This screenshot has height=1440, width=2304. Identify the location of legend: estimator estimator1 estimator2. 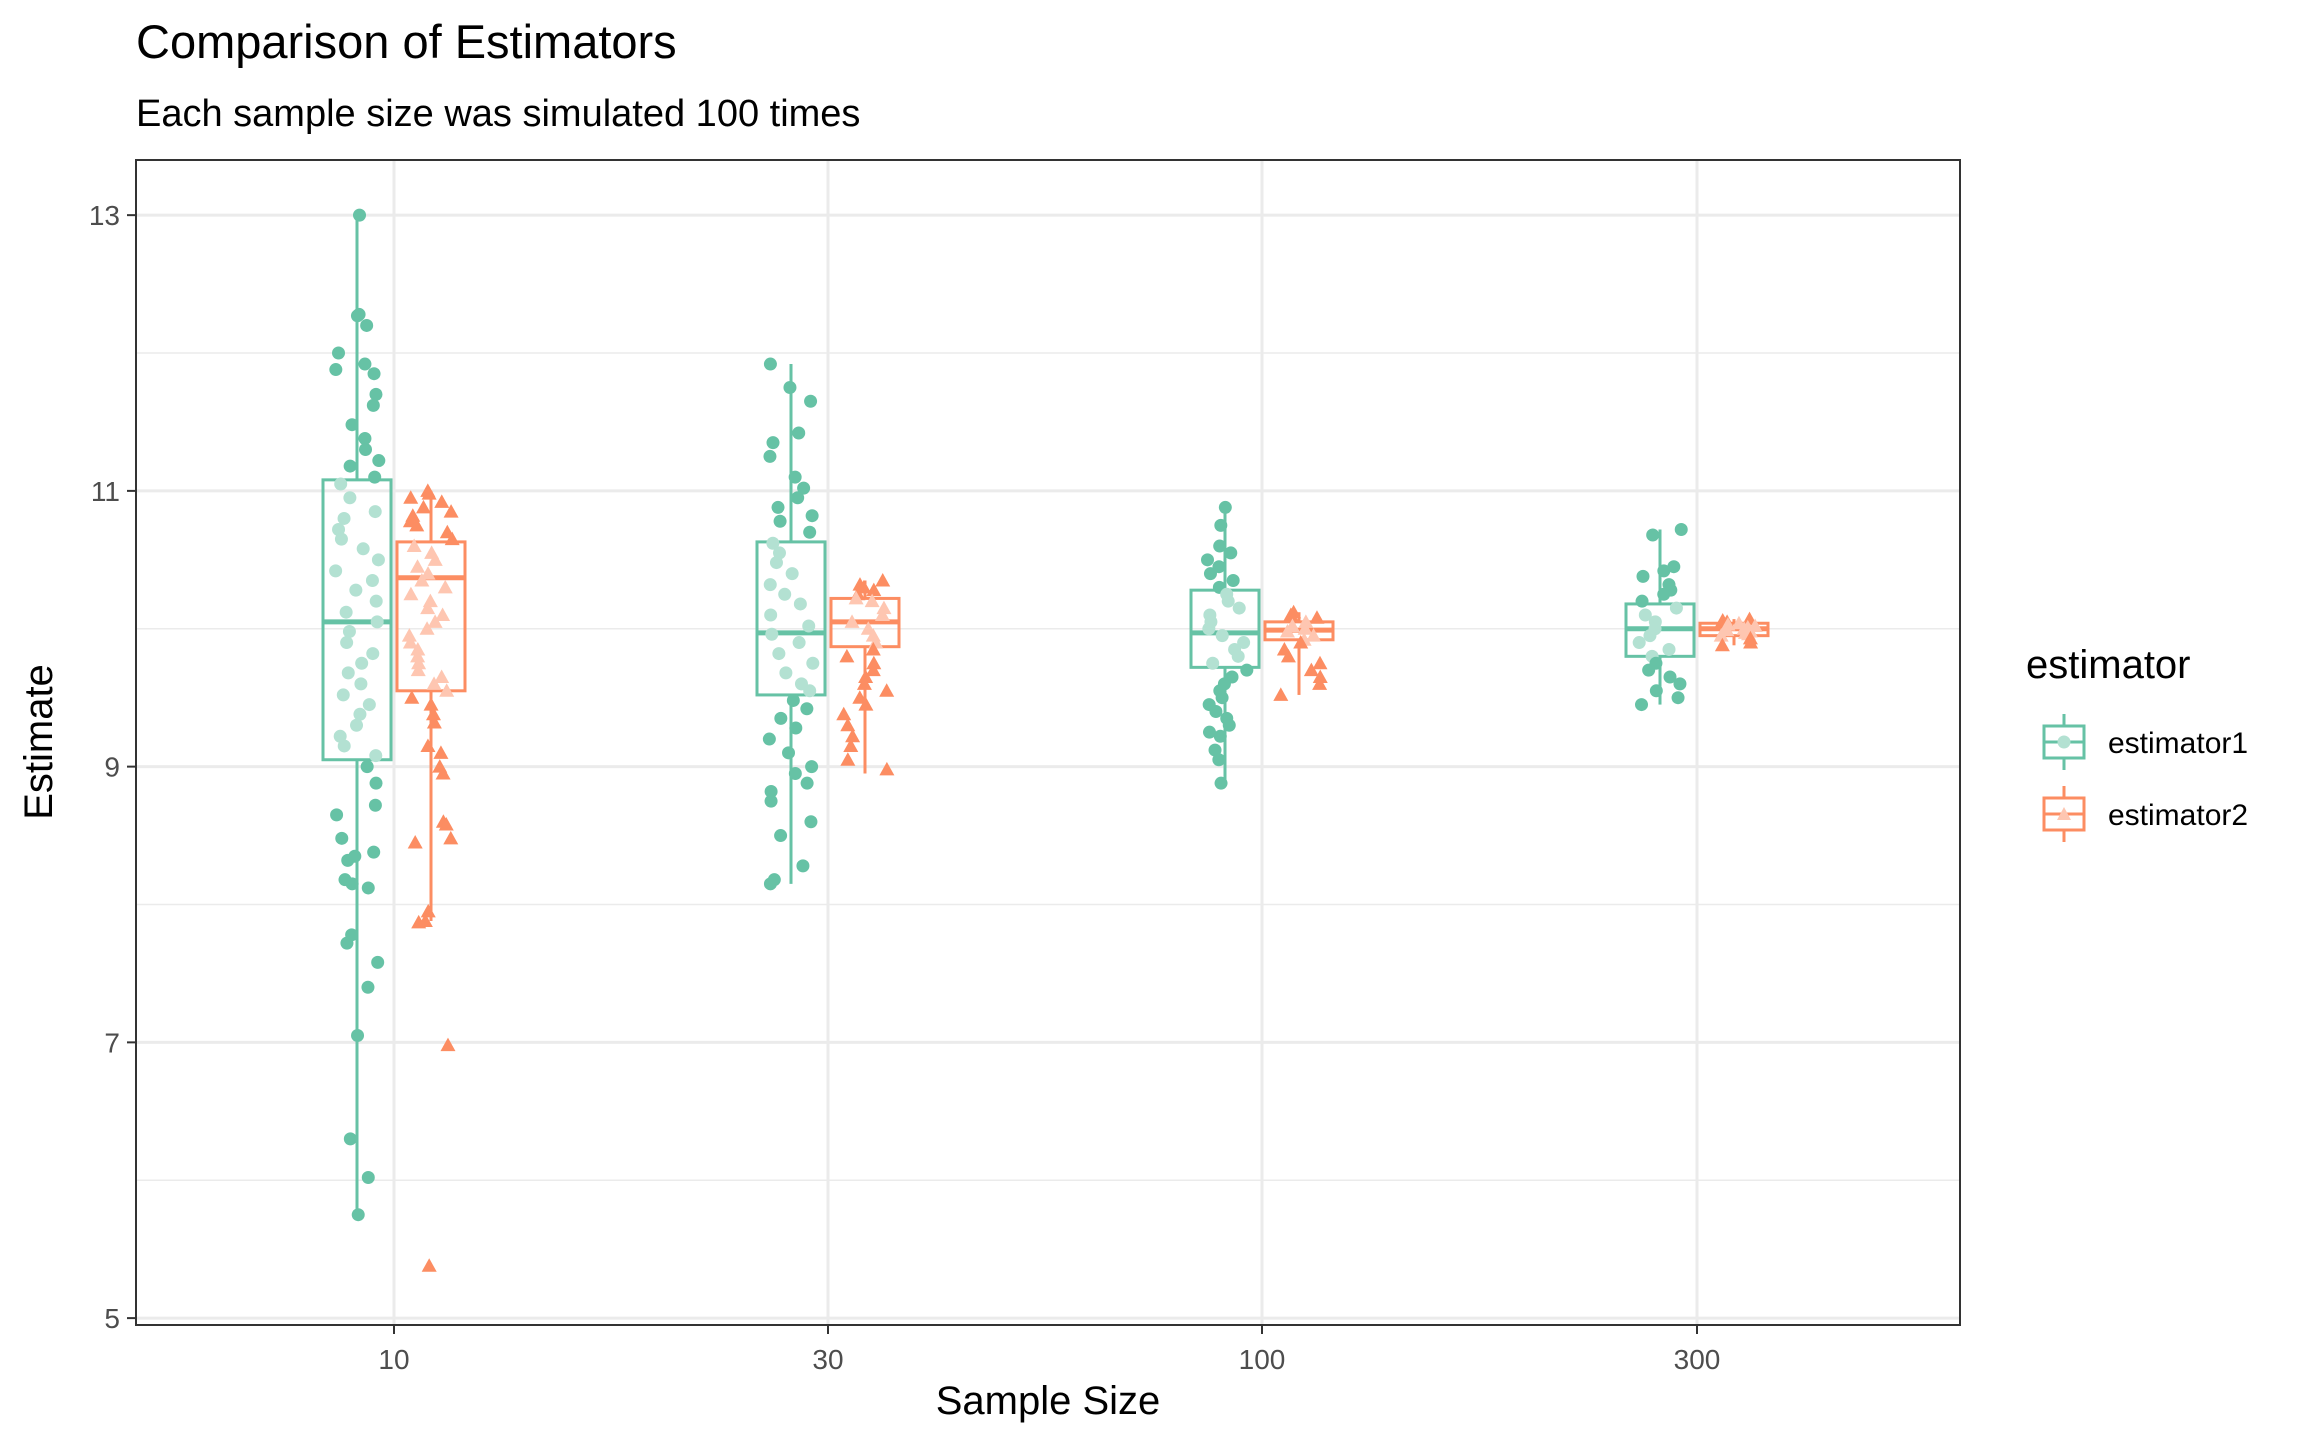
(2137, 742).